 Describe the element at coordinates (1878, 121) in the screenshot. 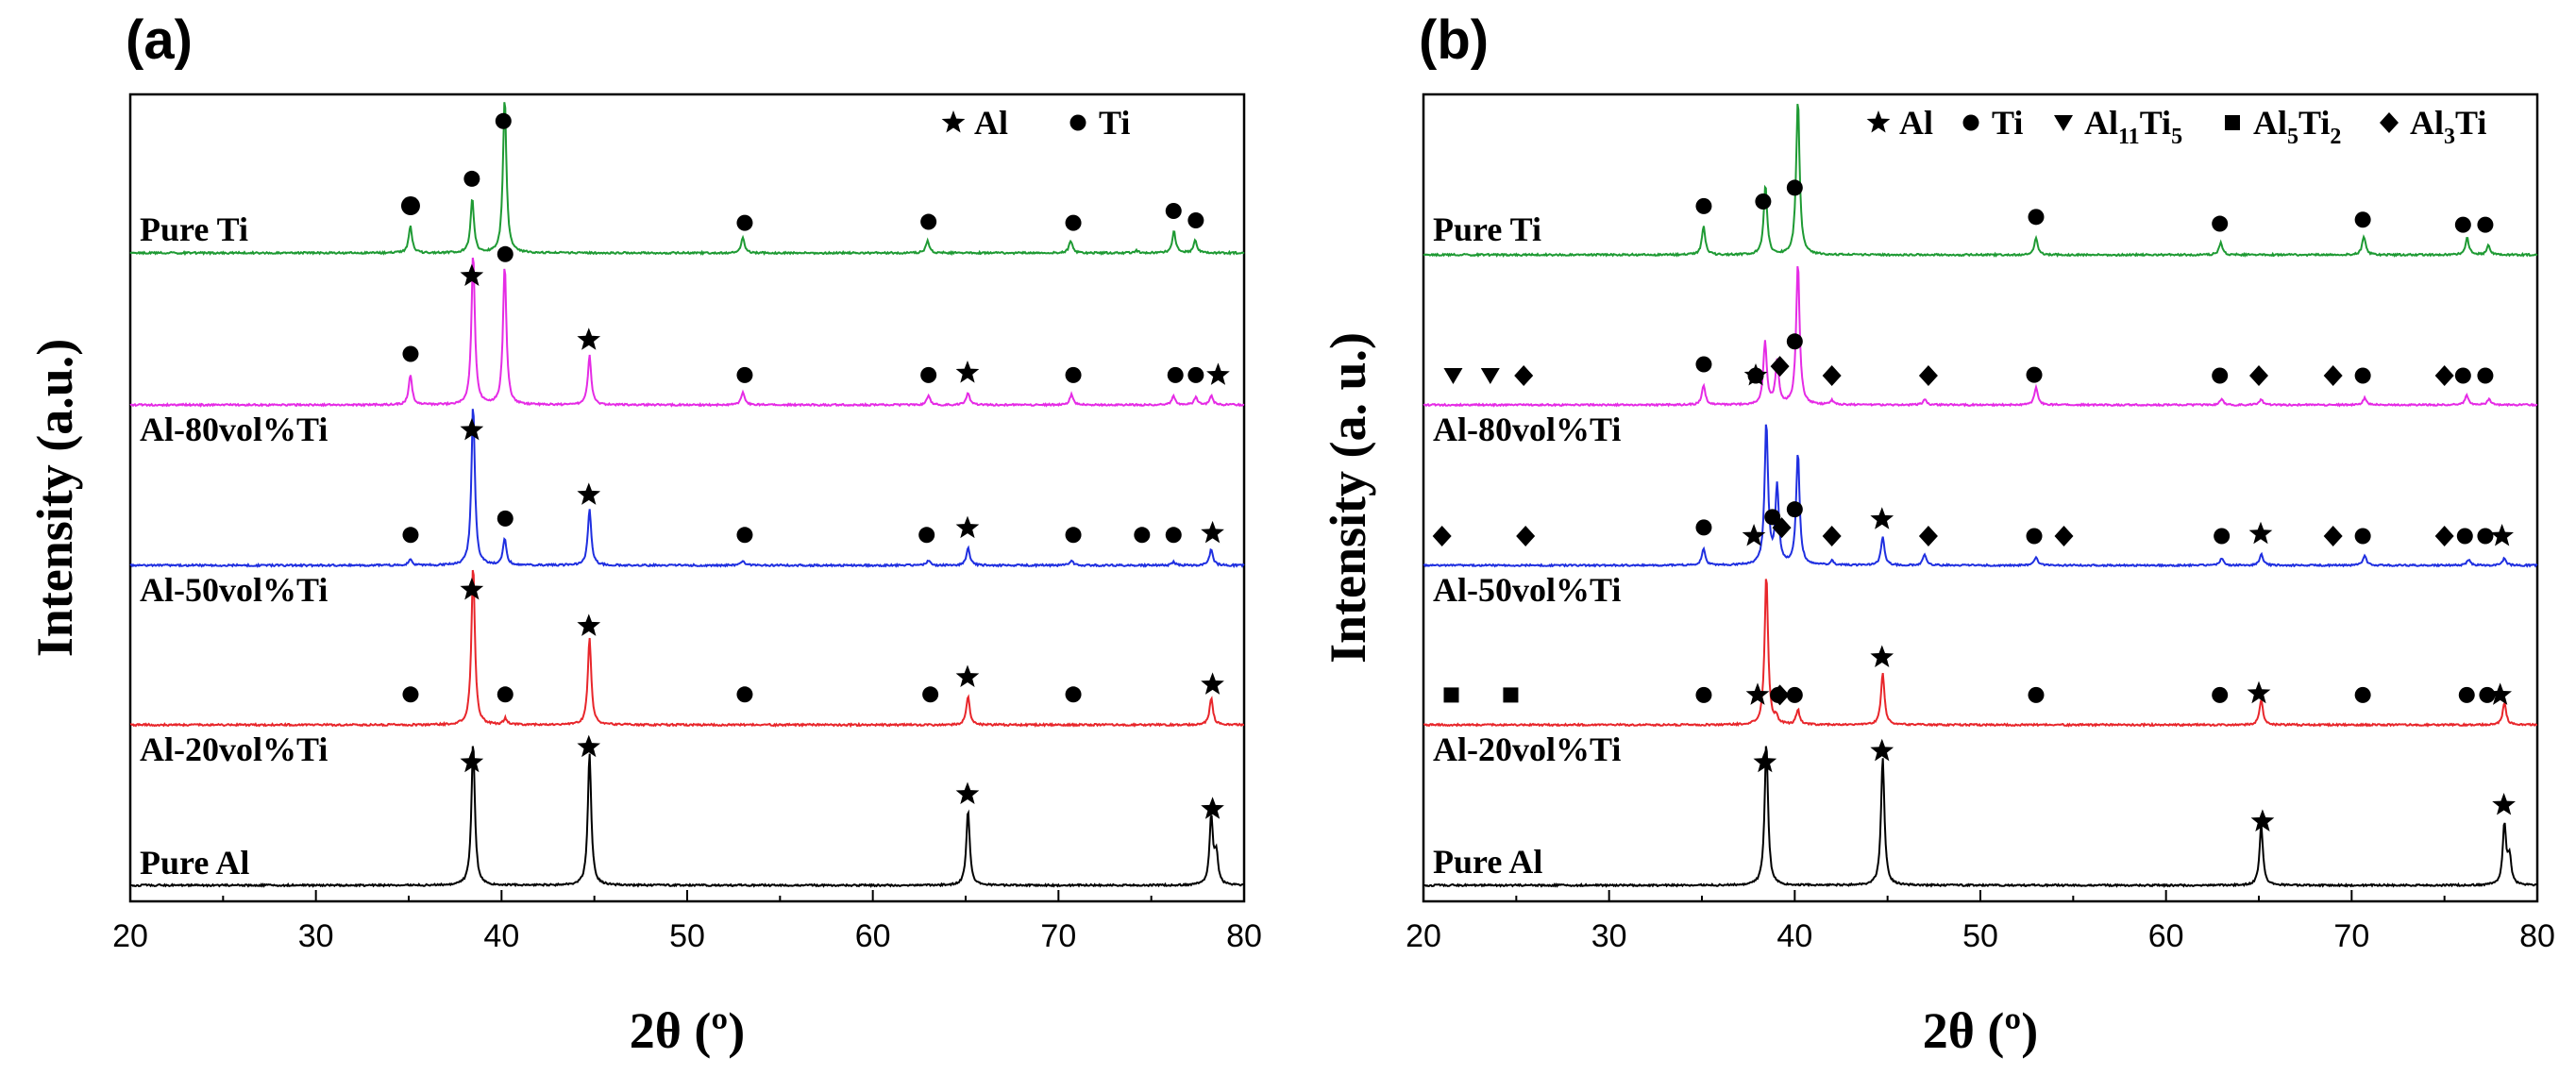

I see `legend-star-marker` at that location.